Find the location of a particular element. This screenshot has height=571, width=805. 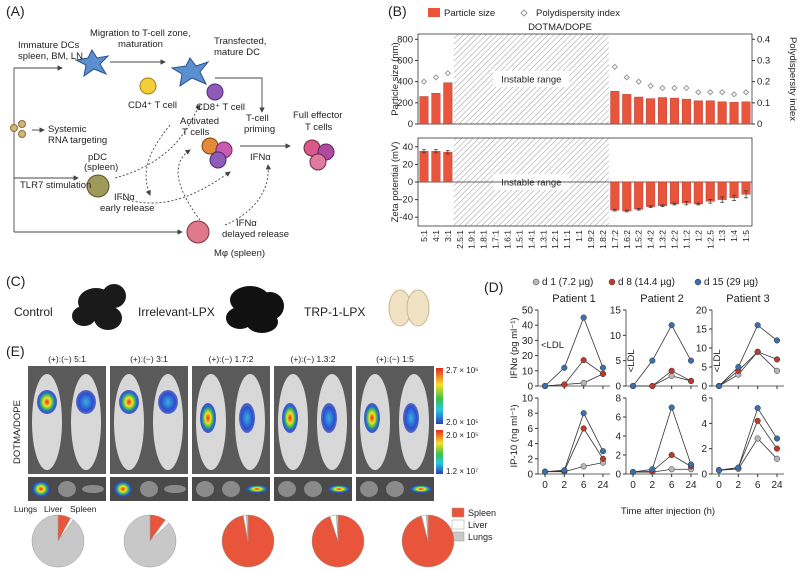

arrow is located at coordinates (240, 95).